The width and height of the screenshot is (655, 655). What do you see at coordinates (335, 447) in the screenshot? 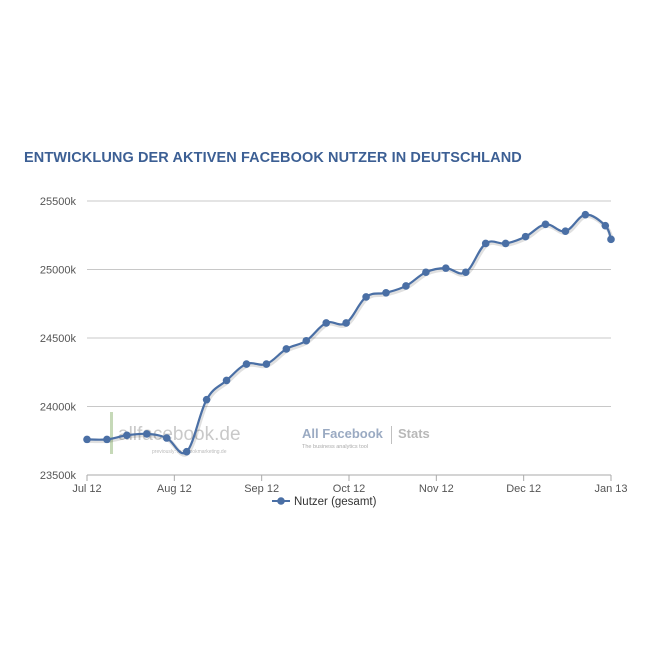
I see `watermark-right-sub: The business analytics tool` at bounding box center [335, 447].